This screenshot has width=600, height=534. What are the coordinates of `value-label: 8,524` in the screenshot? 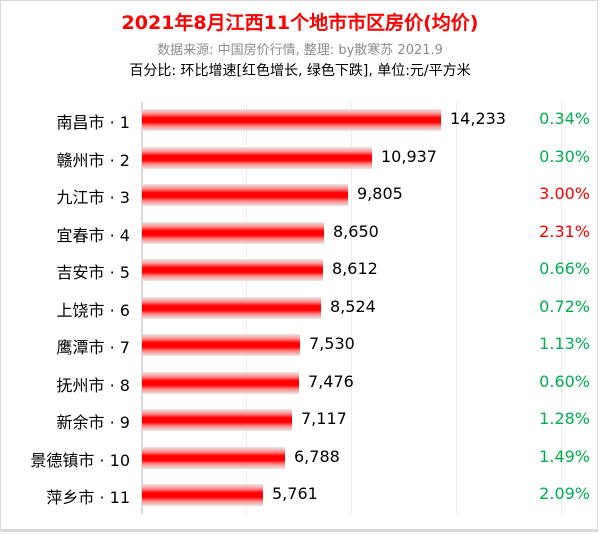 It's located at (353, 306).